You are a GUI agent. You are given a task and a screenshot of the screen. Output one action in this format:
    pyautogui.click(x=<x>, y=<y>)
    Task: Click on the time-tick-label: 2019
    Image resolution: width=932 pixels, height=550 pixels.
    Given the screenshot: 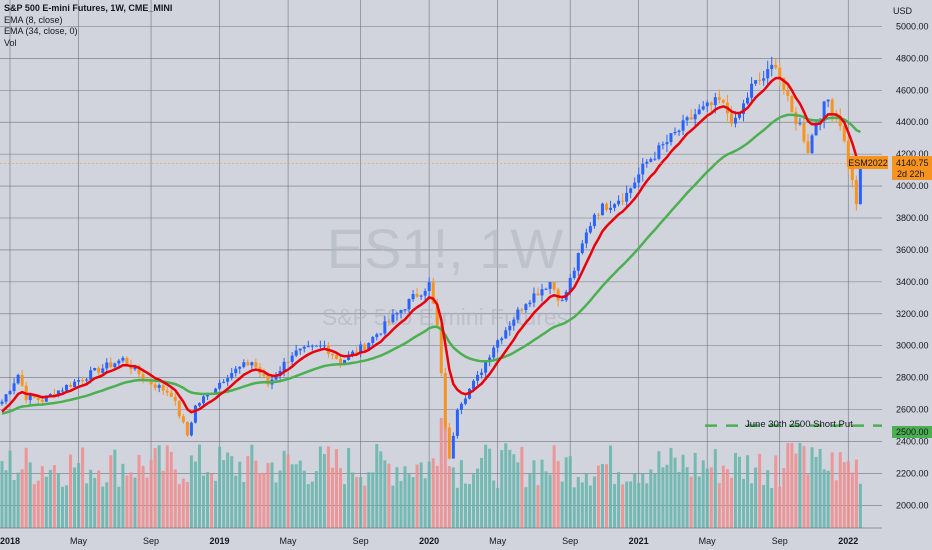 What is the action you would take?
    pyautogui.click(x=220, y=541)
    